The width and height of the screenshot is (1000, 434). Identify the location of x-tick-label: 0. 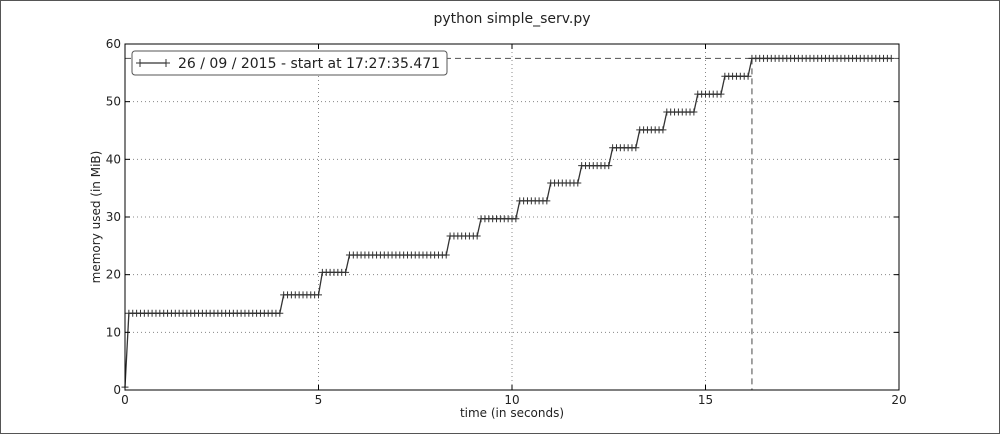
(125, 400).